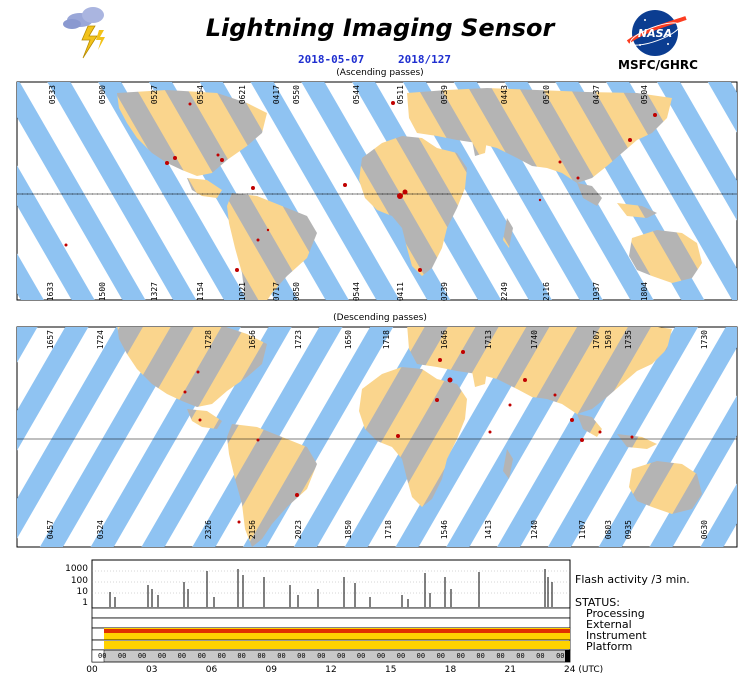 The height and width of the screenshot is (680, 756). I want to click on pass-time-label: 0803, so click(608, 530).